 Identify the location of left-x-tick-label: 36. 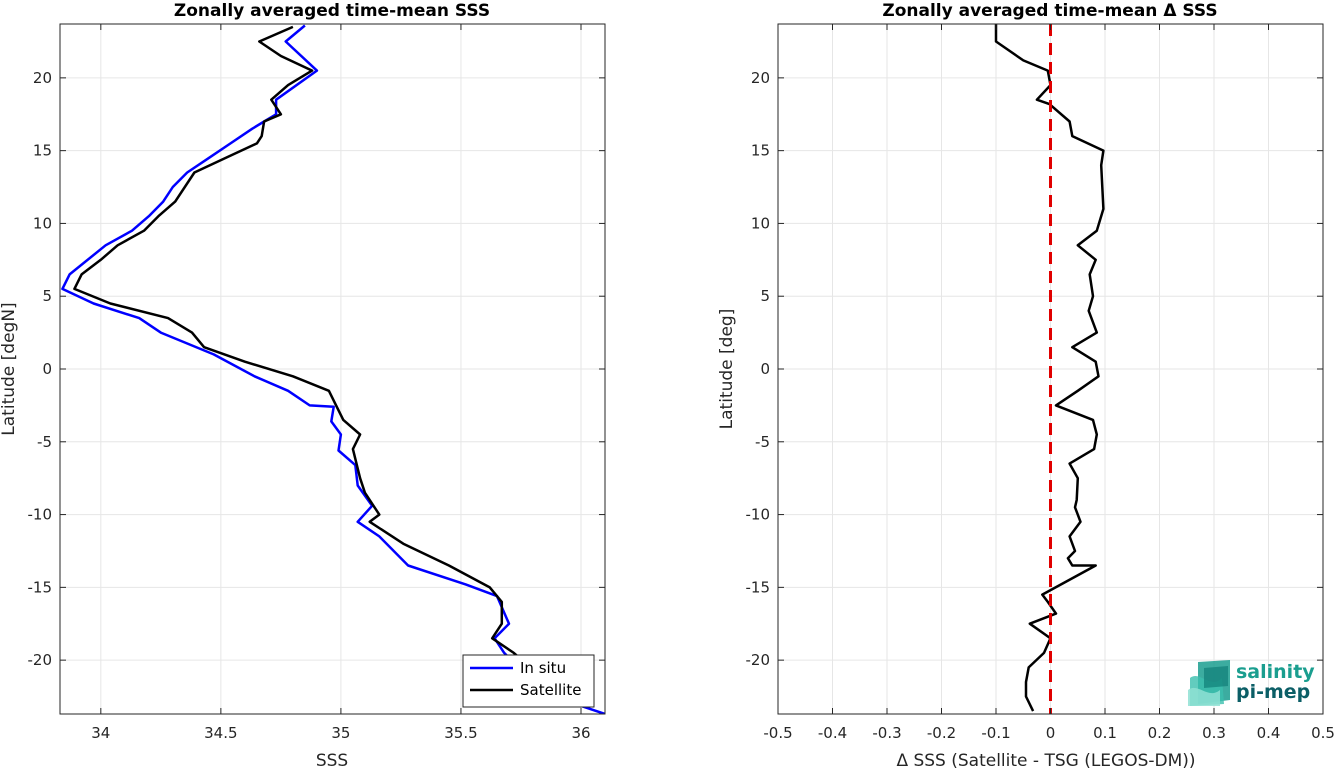
(580, 733).